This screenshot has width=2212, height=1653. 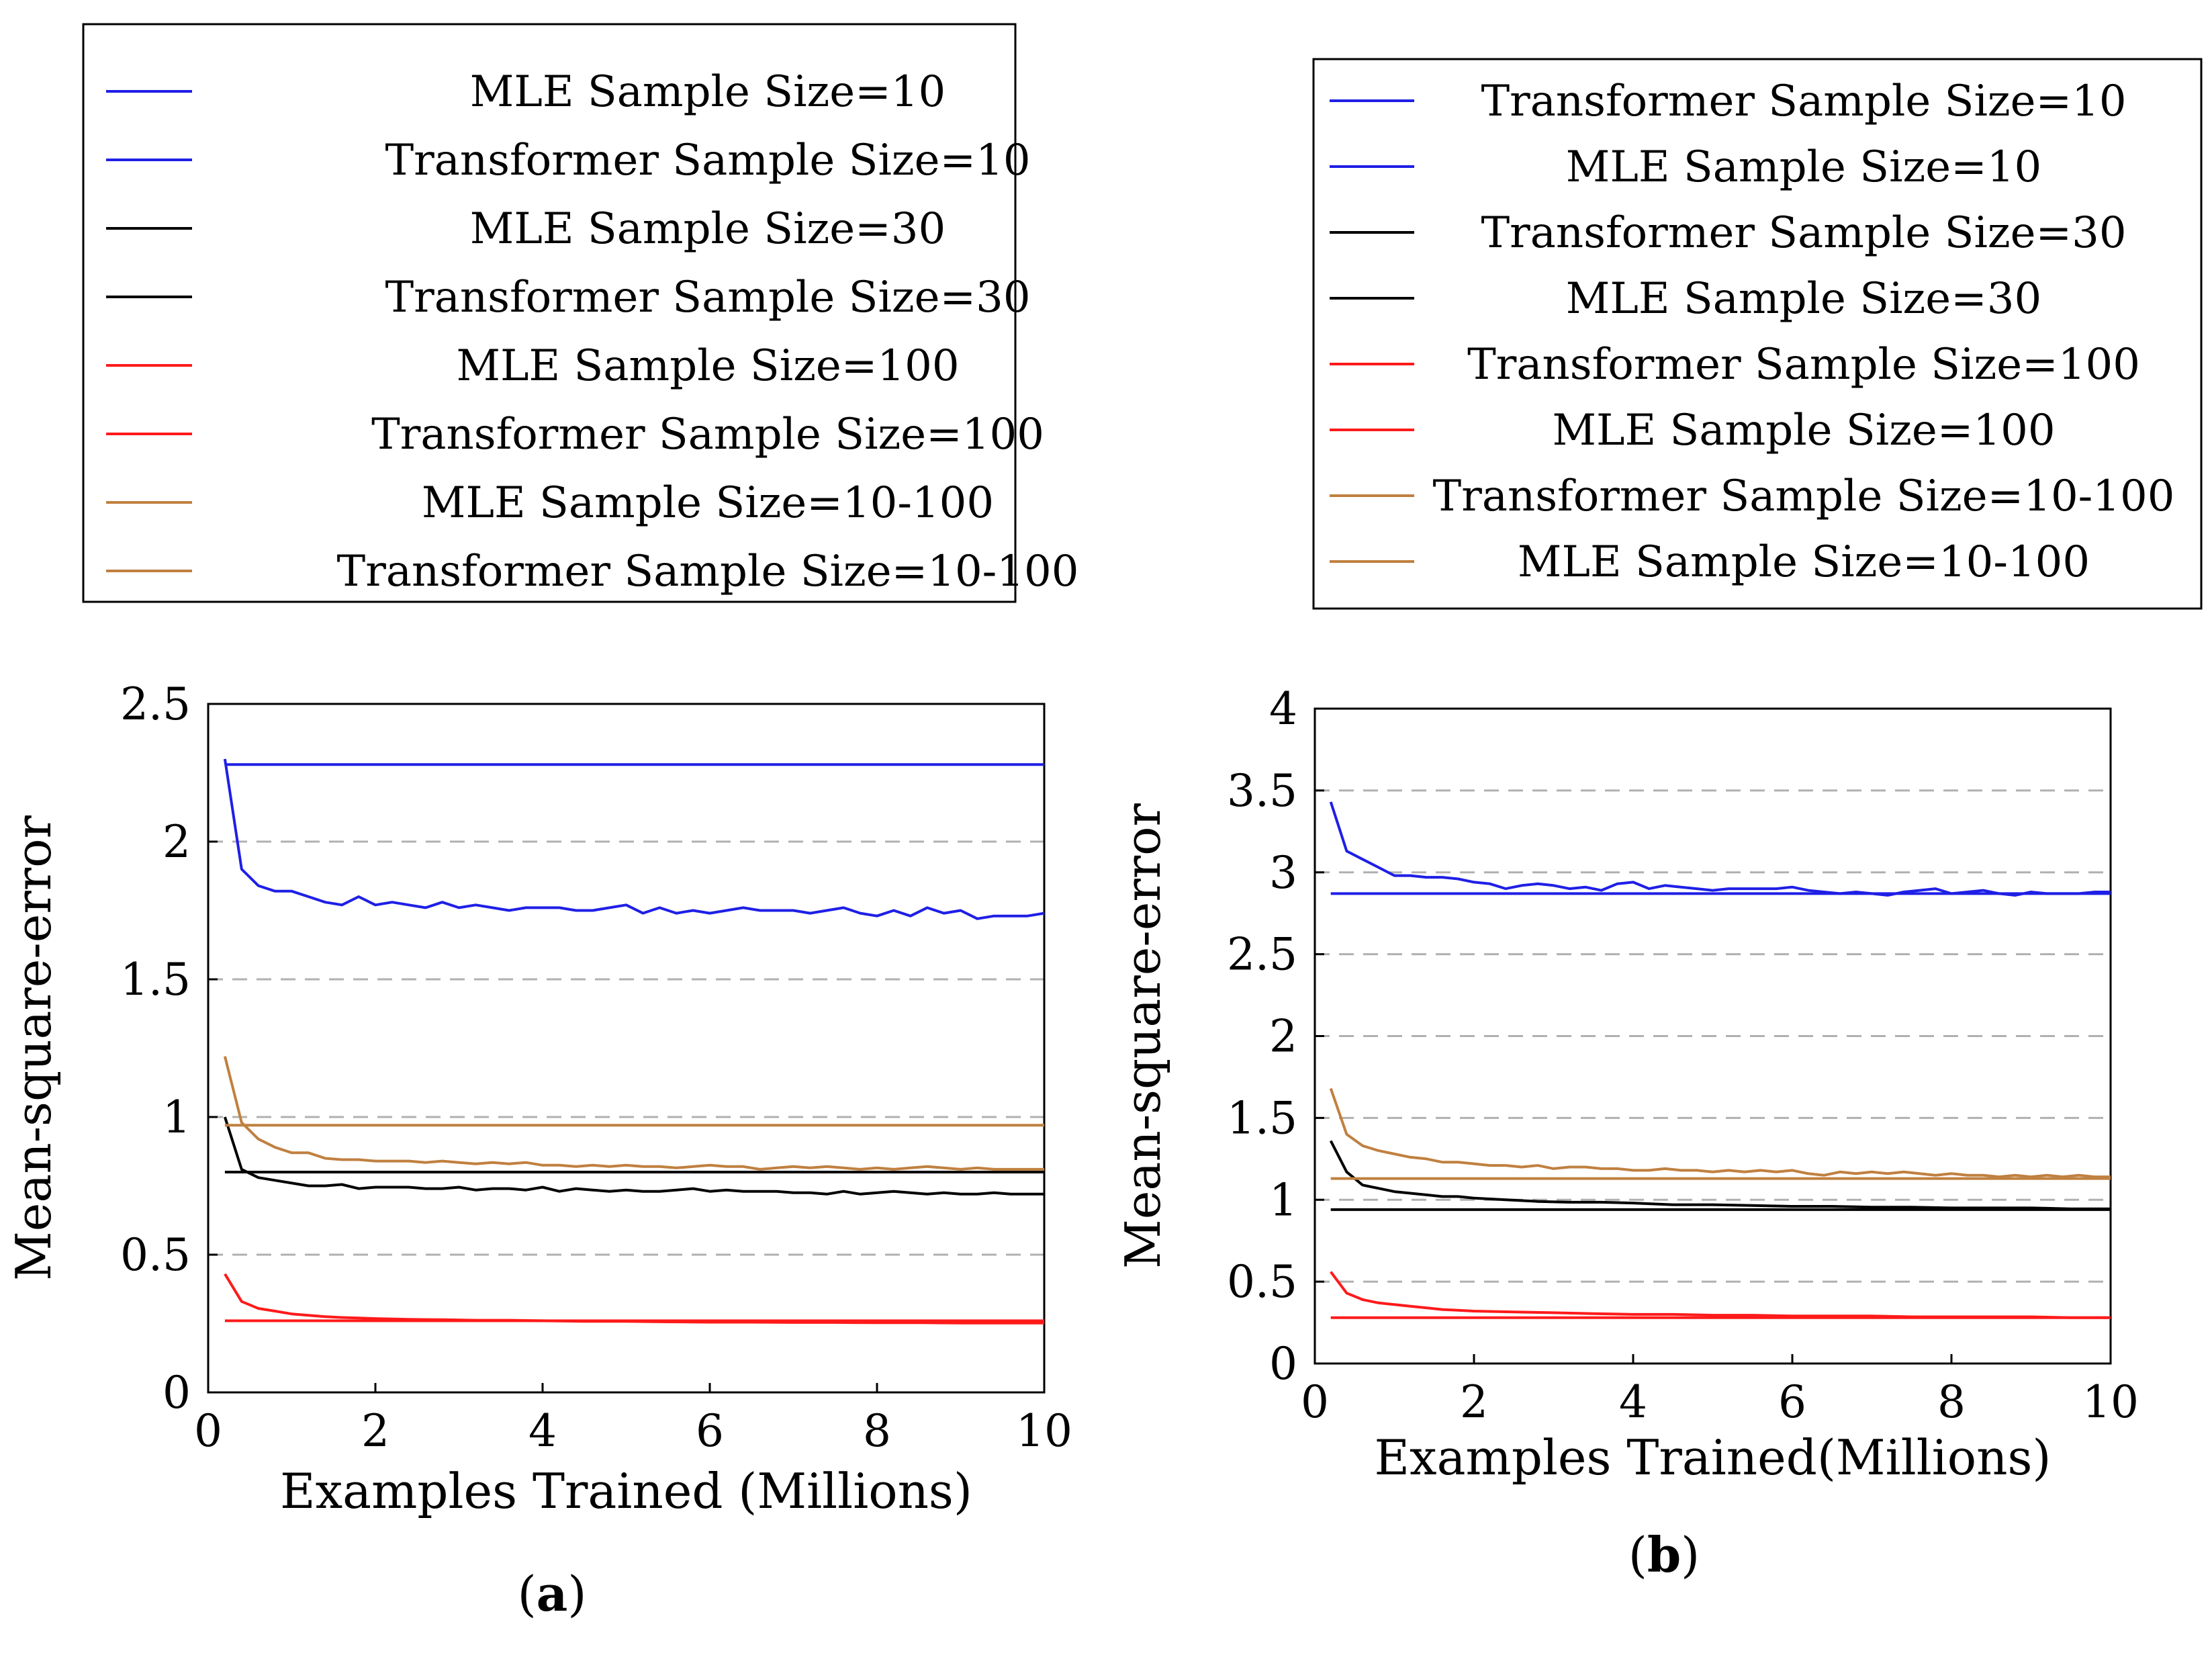 I want to click on panel-caption: (b), so click(x=1664, y=1554).